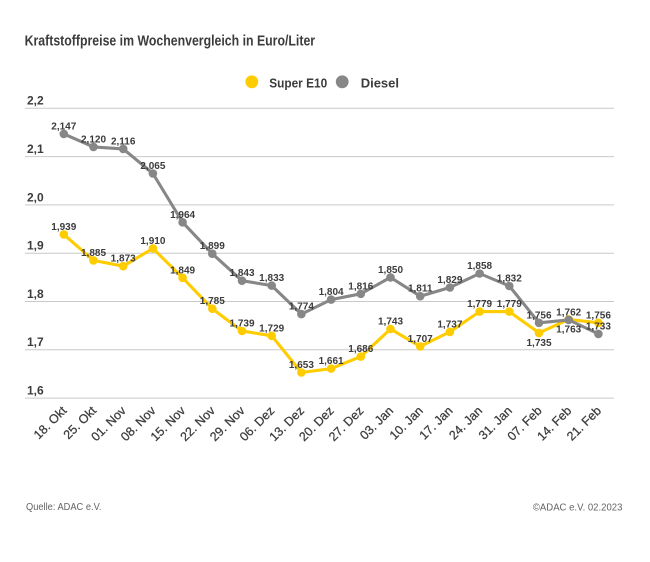 Image resolution: width=650 pixels, height=562 pixels. I want to click on svg-text: 2,0, so click(35, 197).